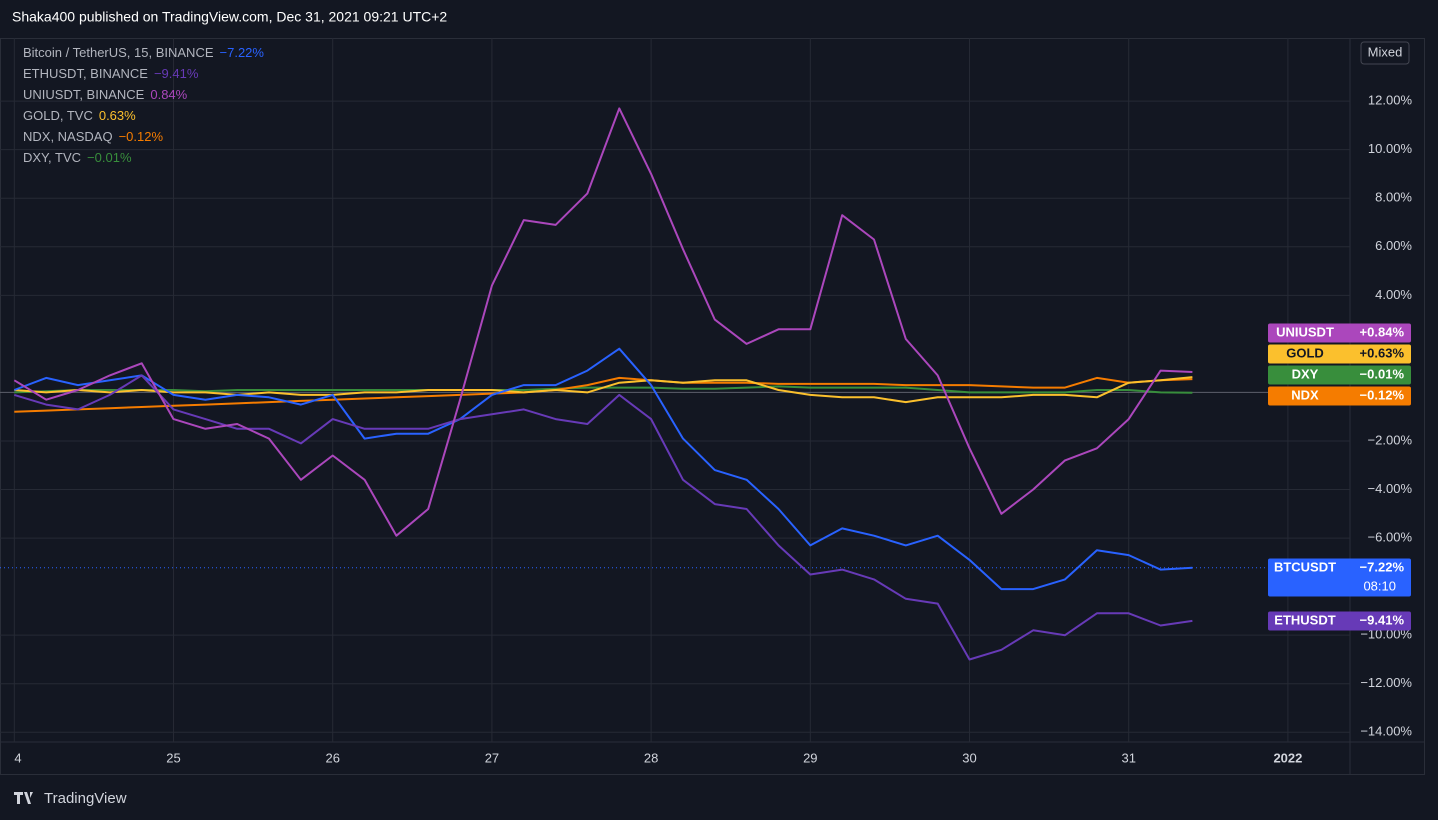 The width and height of the screenshot is (1438, 820). What do you see at coordinates (1390, 488) in the screenshot?
I see `y-tick-label: −4.00%` at bounding box center [1390, 488].